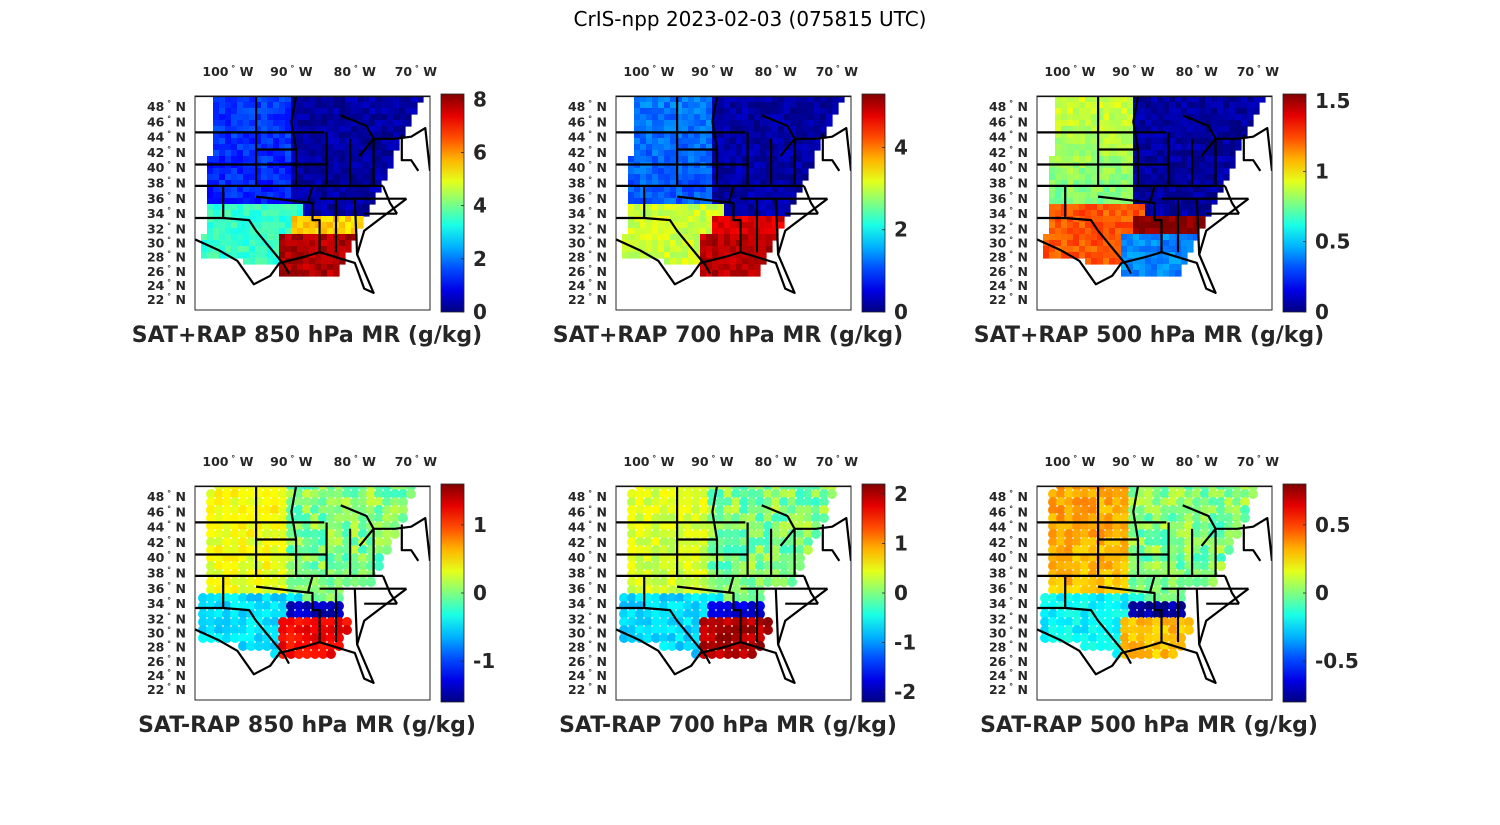 The height and width of the screenshot is (825, 1500). Describe the element at coordinates (1008, 633) in the screenshot. I see `lat-tick-label: 30 ° N` at that location.